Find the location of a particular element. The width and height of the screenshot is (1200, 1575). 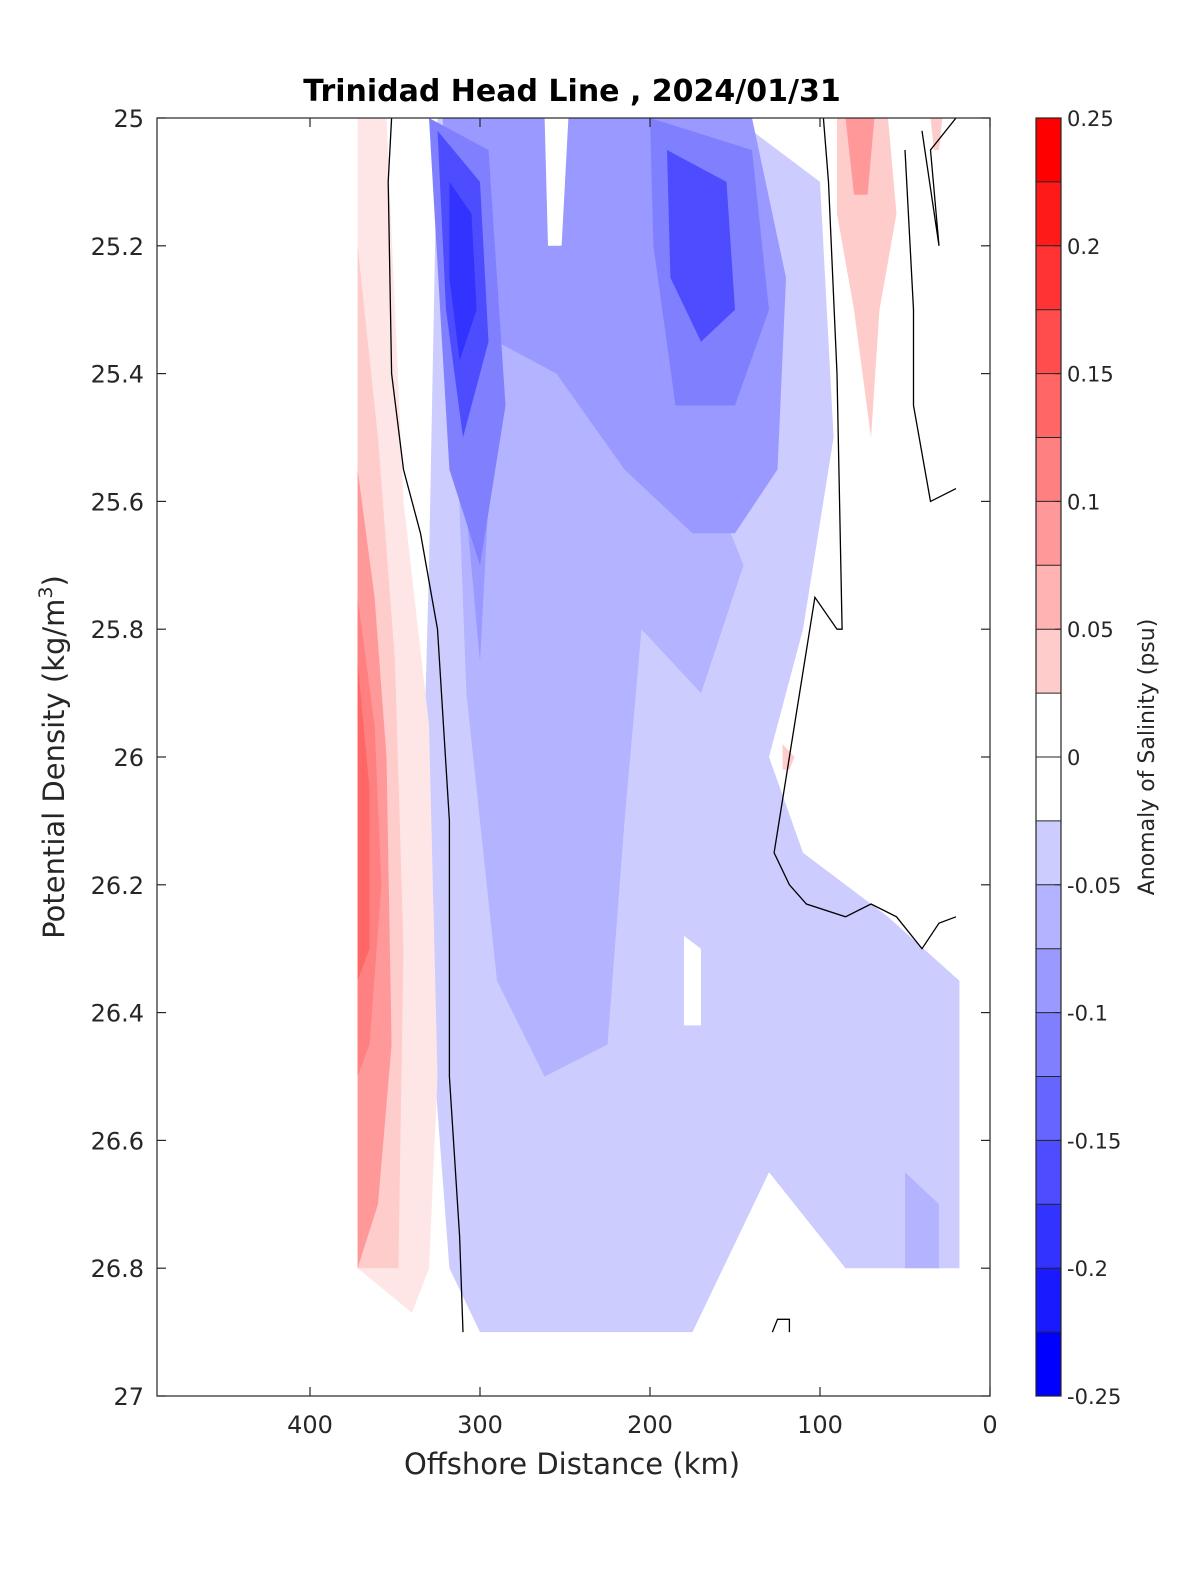

colorbar-tick-label: 0.05 is located at coordinates (1090, 630).